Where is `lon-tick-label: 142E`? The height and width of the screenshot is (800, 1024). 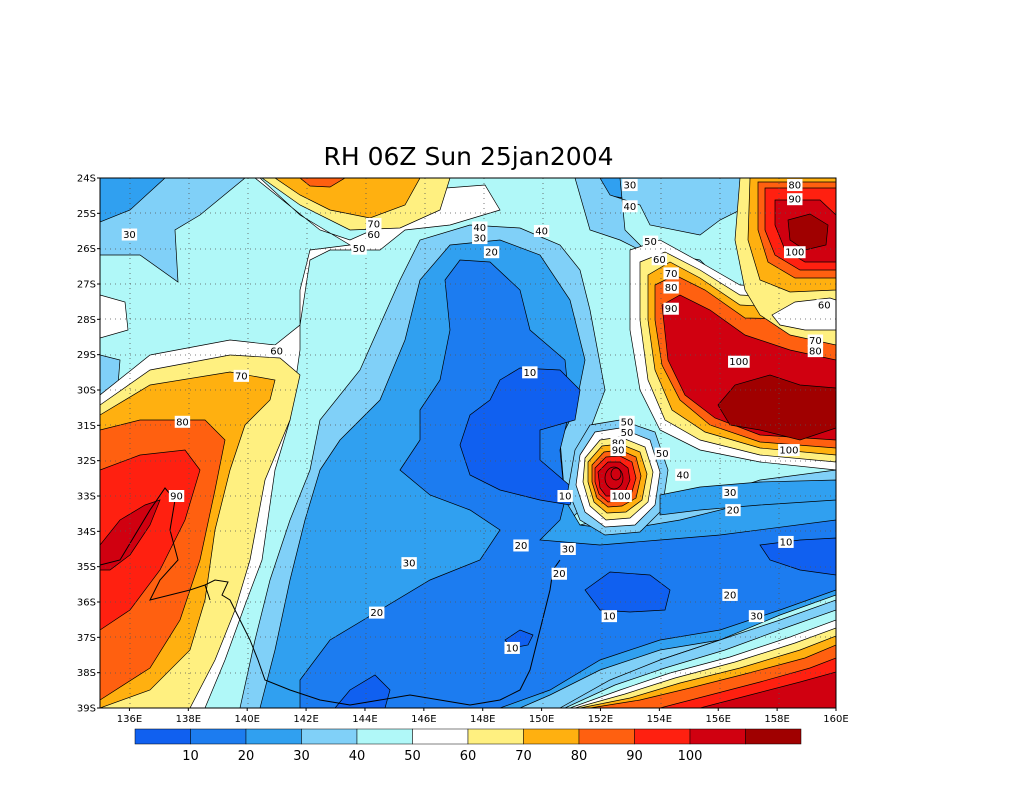
lon-tick-label: 142E is located at coordinates (305, 719).